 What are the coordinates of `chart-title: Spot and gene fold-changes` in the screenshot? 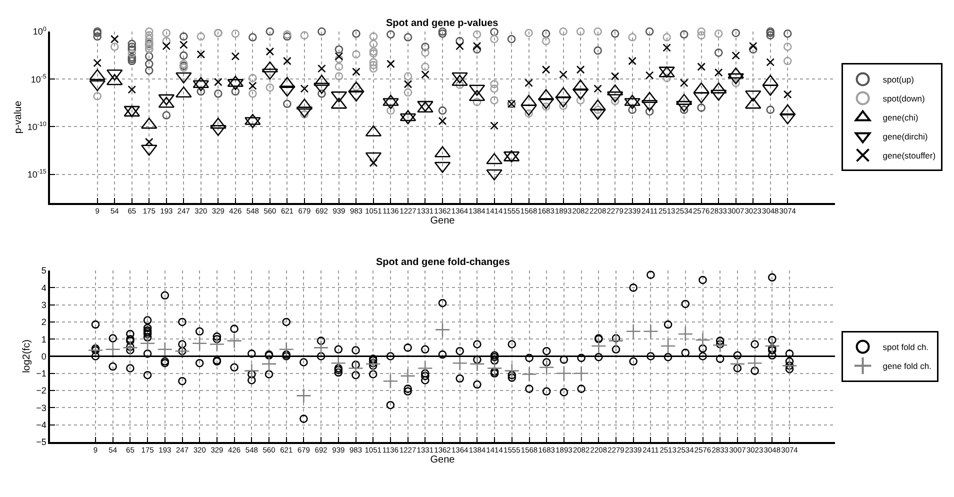 It's located at (443, 262).